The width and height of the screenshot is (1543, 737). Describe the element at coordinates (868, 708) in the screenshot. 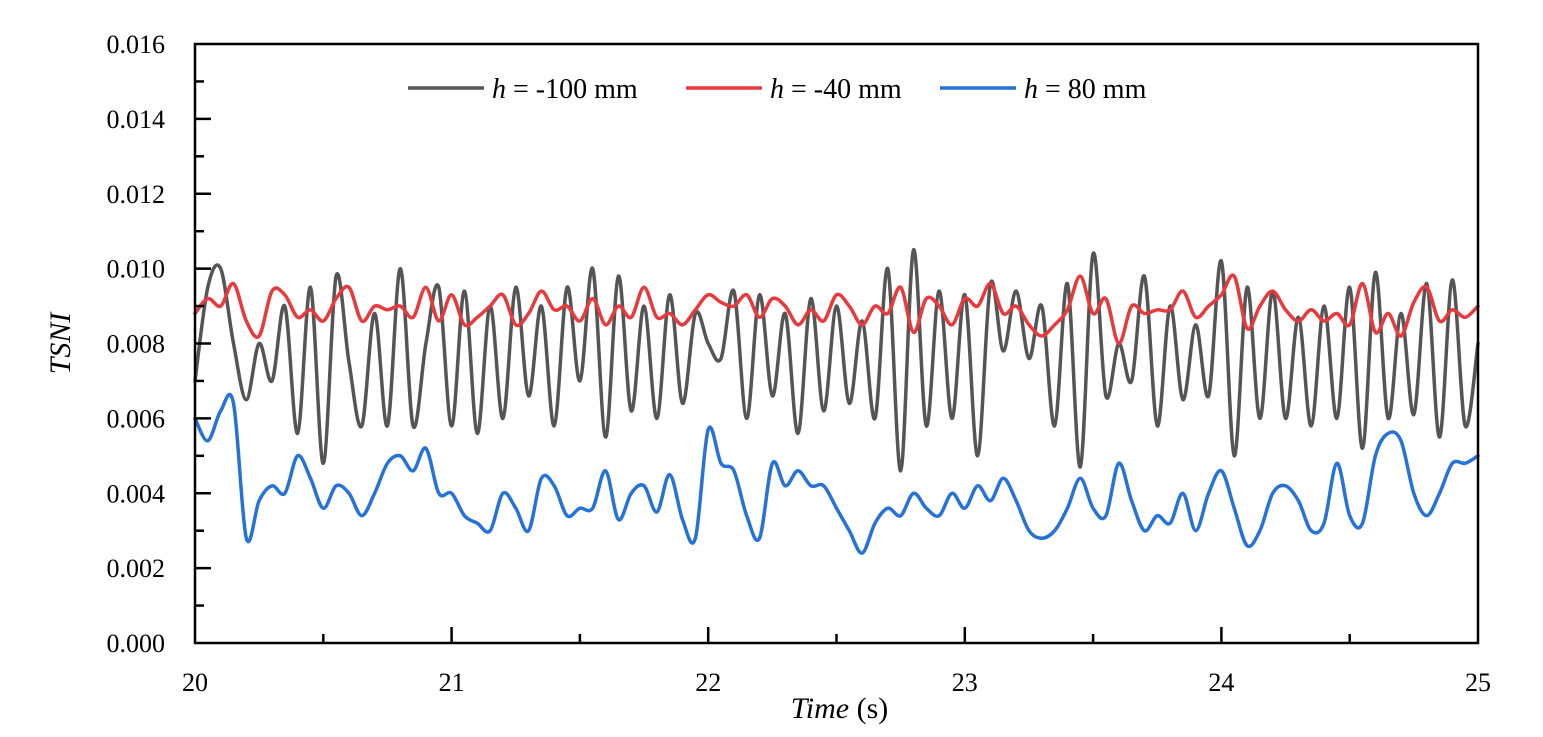

I see `x-axis-title-unit: (s)` at that location.